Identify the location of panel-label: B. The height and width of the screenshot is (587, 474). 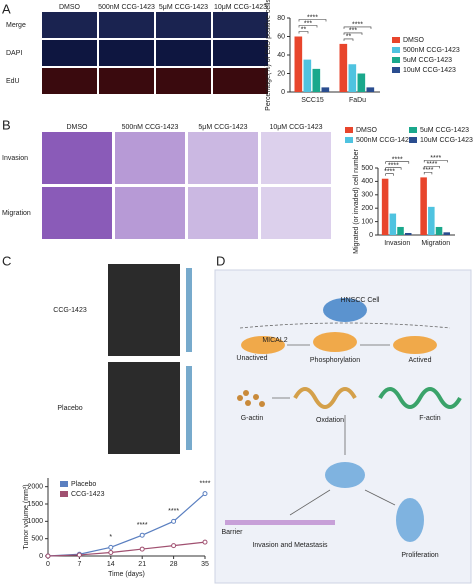
(6, 124).